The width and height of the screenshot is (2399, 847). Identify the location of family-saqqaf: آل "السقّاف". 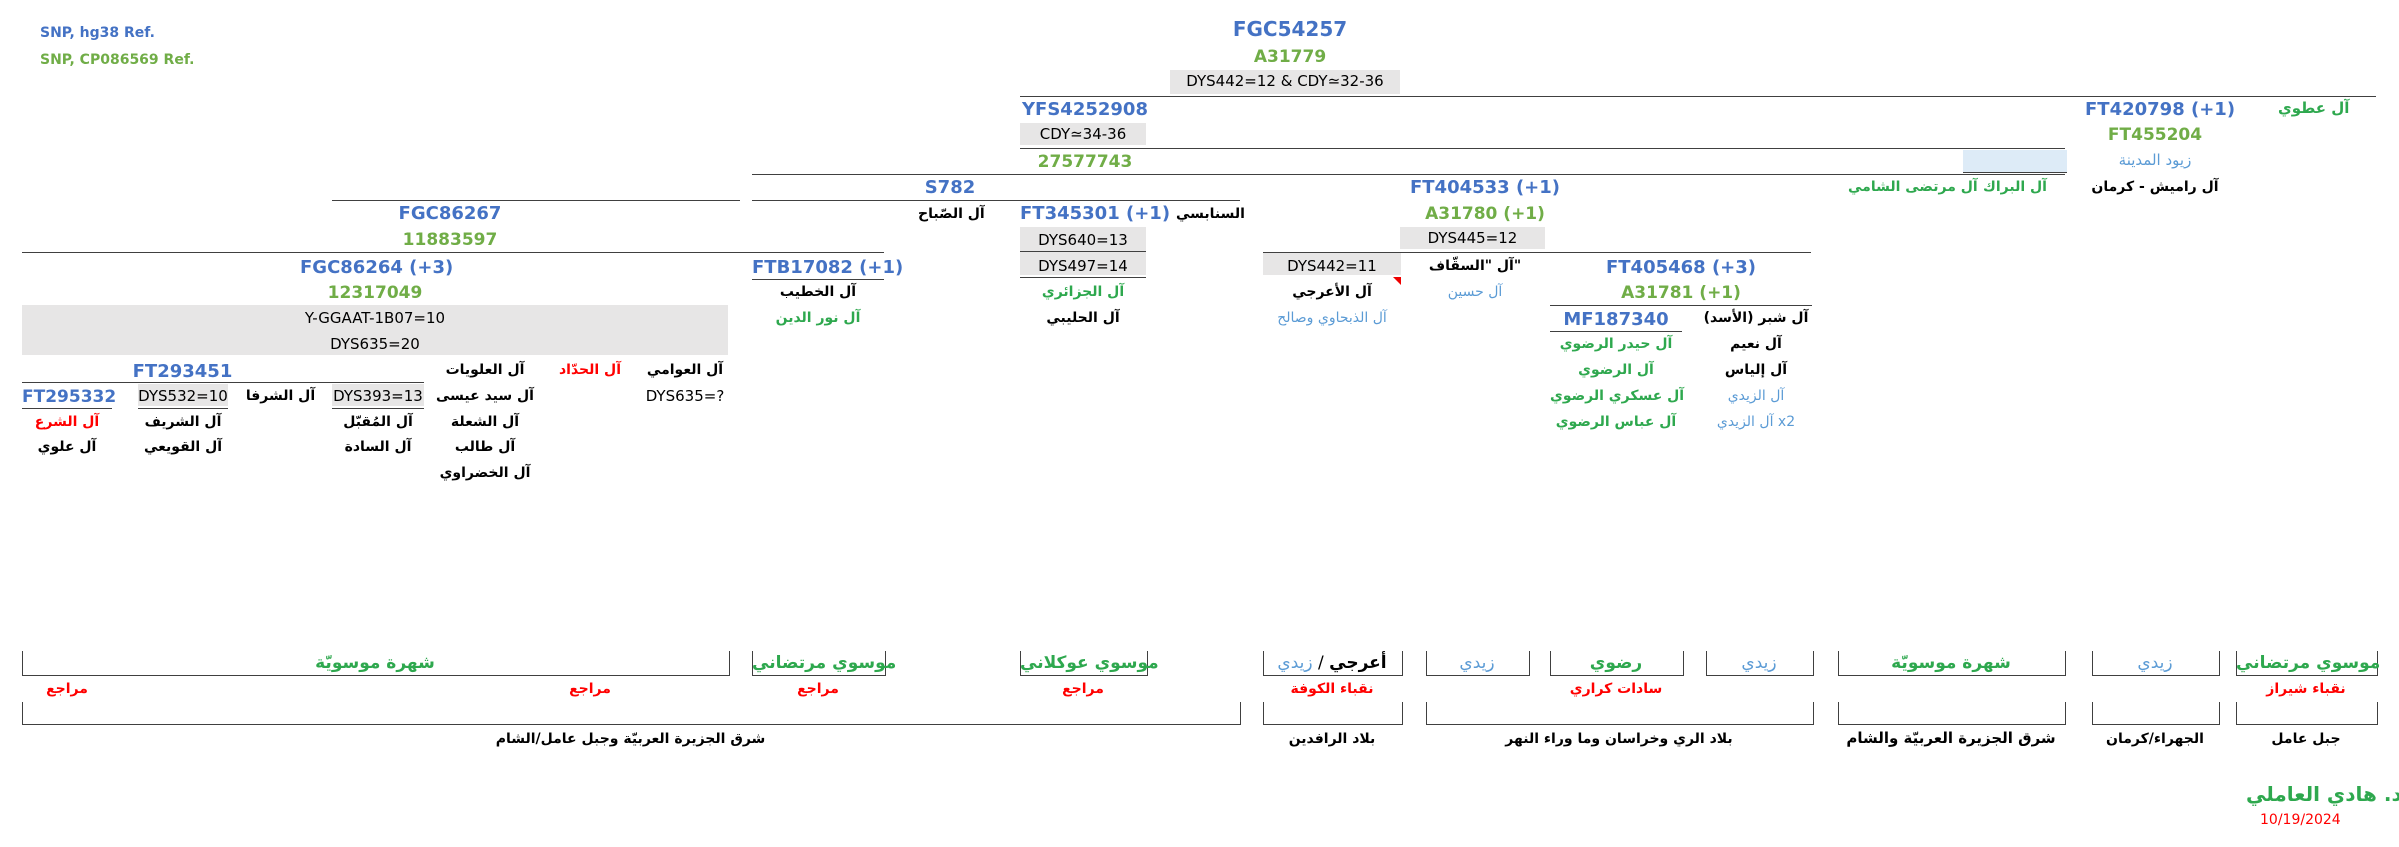
(1475, 266).